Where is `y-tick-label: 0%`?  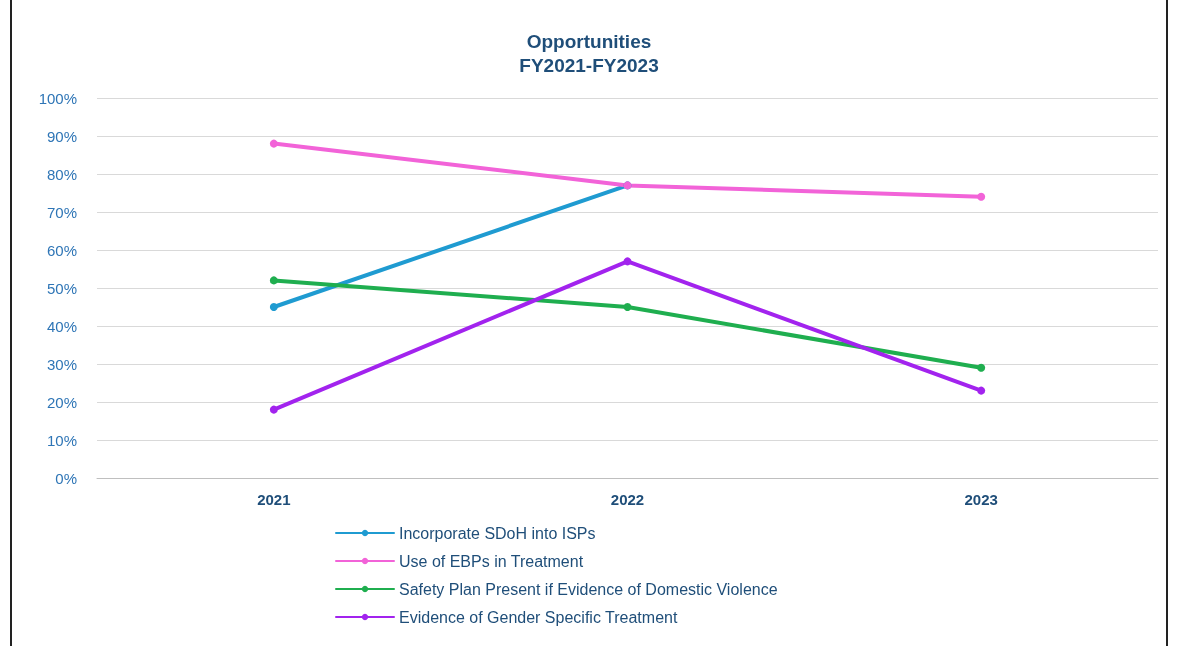 y-tick-label: 0% is located at coordinates (66, 478).